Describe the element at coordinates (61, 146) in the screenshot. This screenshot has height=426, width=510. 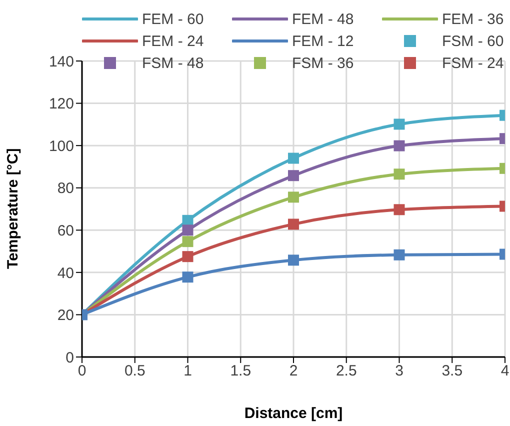
I see `y-tick-label: 100` at that location.